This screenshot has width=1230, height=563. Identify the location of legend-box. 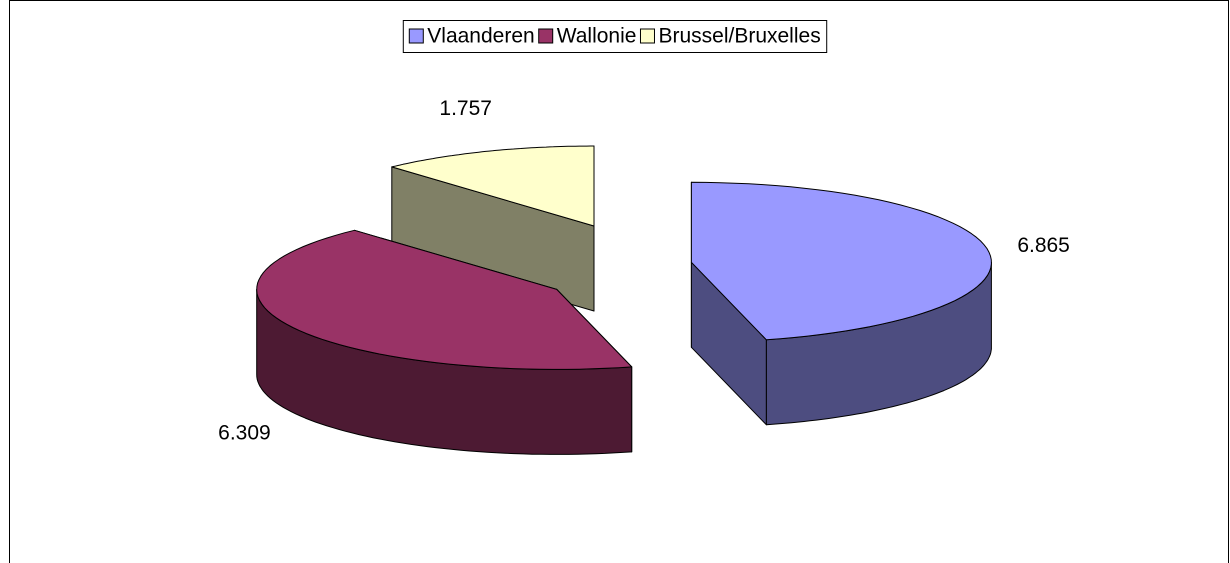
(615, 36).